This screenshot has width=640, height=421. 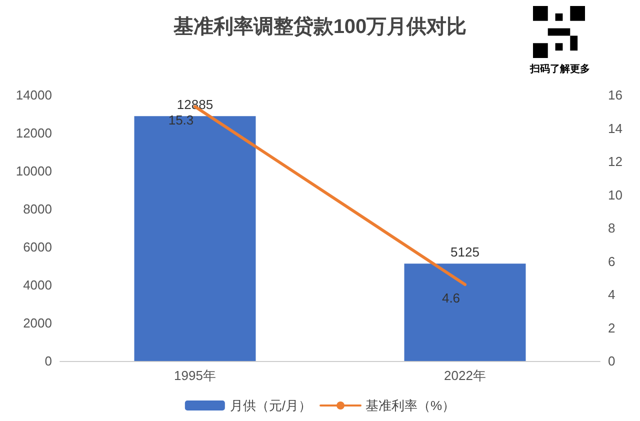 I want to click on legend-label: 基准利率（%）, so click(x=411, y=405).